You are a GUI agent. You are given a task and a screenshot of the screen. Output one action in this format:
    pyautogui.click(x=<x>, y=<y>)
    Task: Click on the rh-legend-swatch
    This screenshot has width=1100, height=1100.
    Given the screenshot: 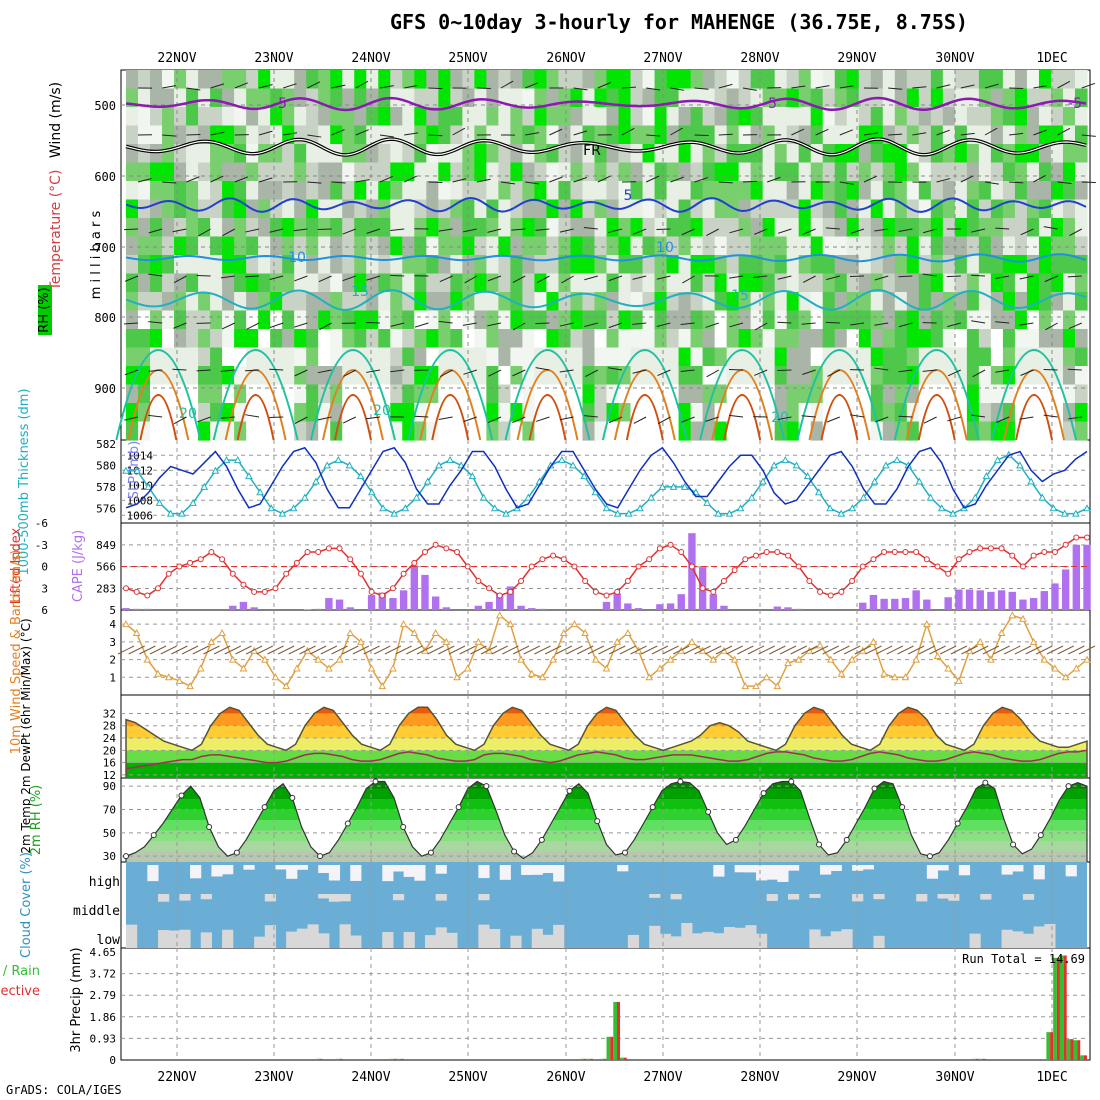 What is the action you would take?
    pyautogui.click(x=45, y=310)
    